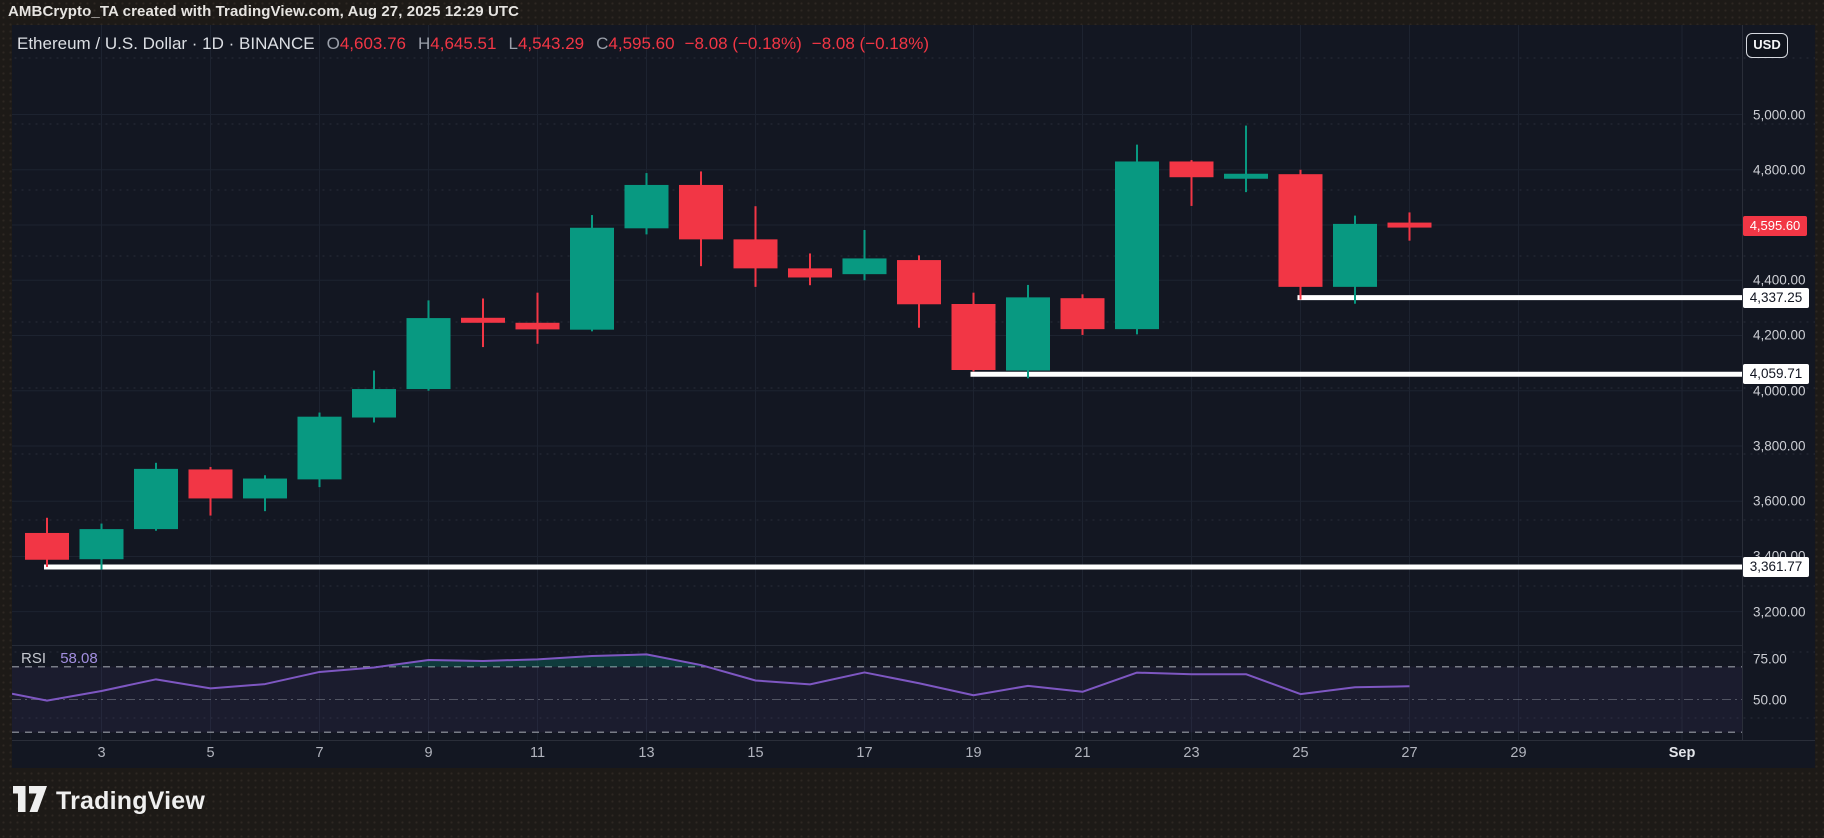 The width and height of the screenshot is (1824, 838). I want to click on rsi-indicator-row: RSI 58.08, so click(59, 659).